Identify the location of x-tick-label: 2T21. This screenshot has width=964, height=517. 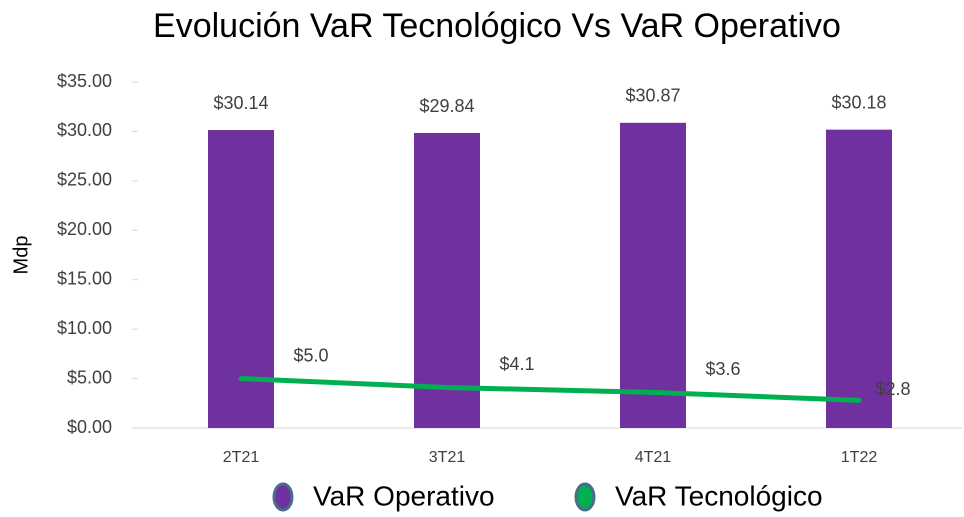
(241, 457).